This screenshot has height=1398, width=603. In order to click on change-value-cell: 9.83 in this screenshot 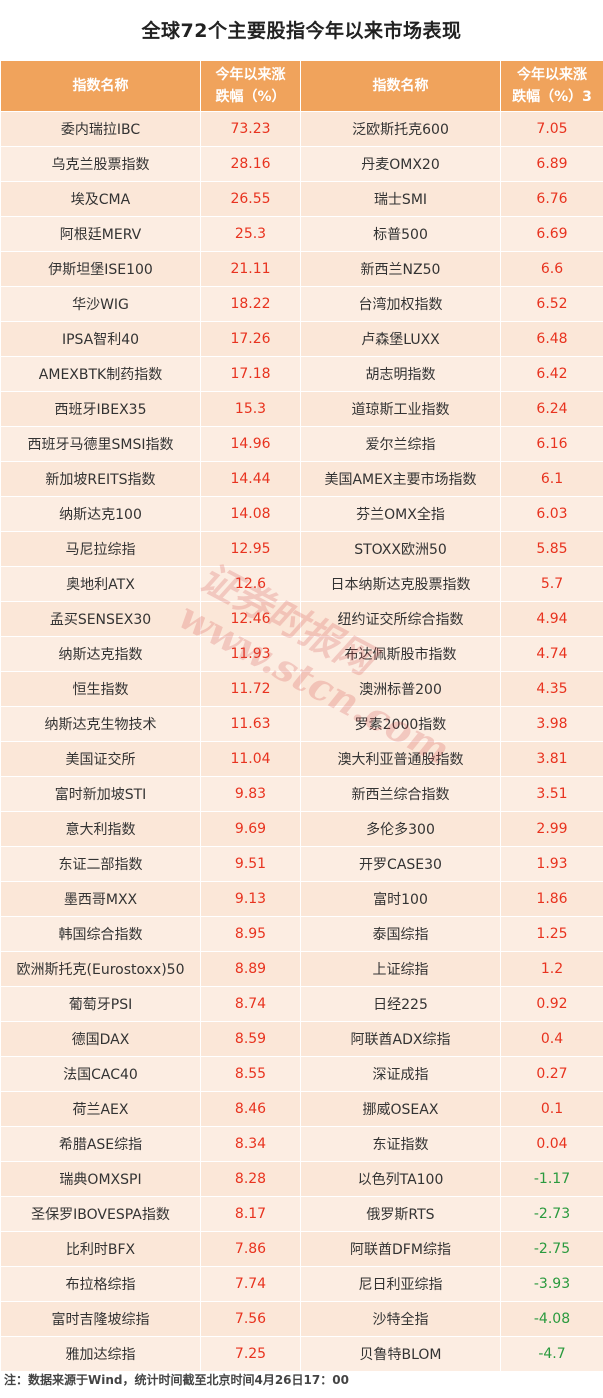, I will do `click(250, 794)`.